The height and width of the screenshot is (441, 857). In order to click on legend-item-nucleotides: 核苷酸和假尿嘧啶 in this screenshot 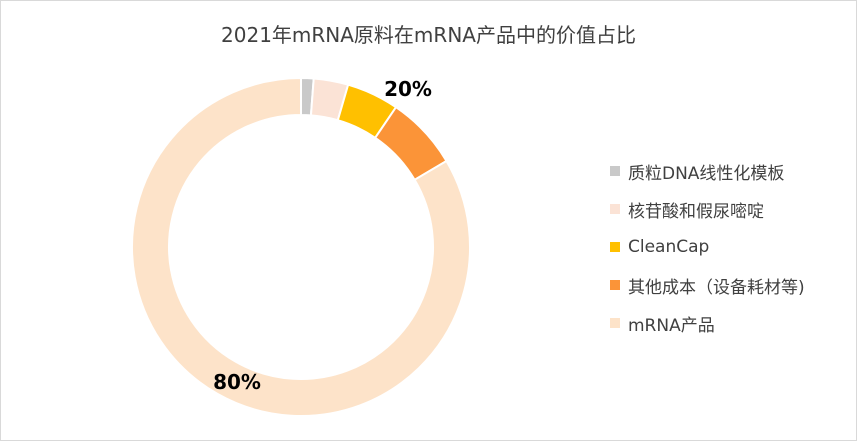, I will do `click(707, 210)`.